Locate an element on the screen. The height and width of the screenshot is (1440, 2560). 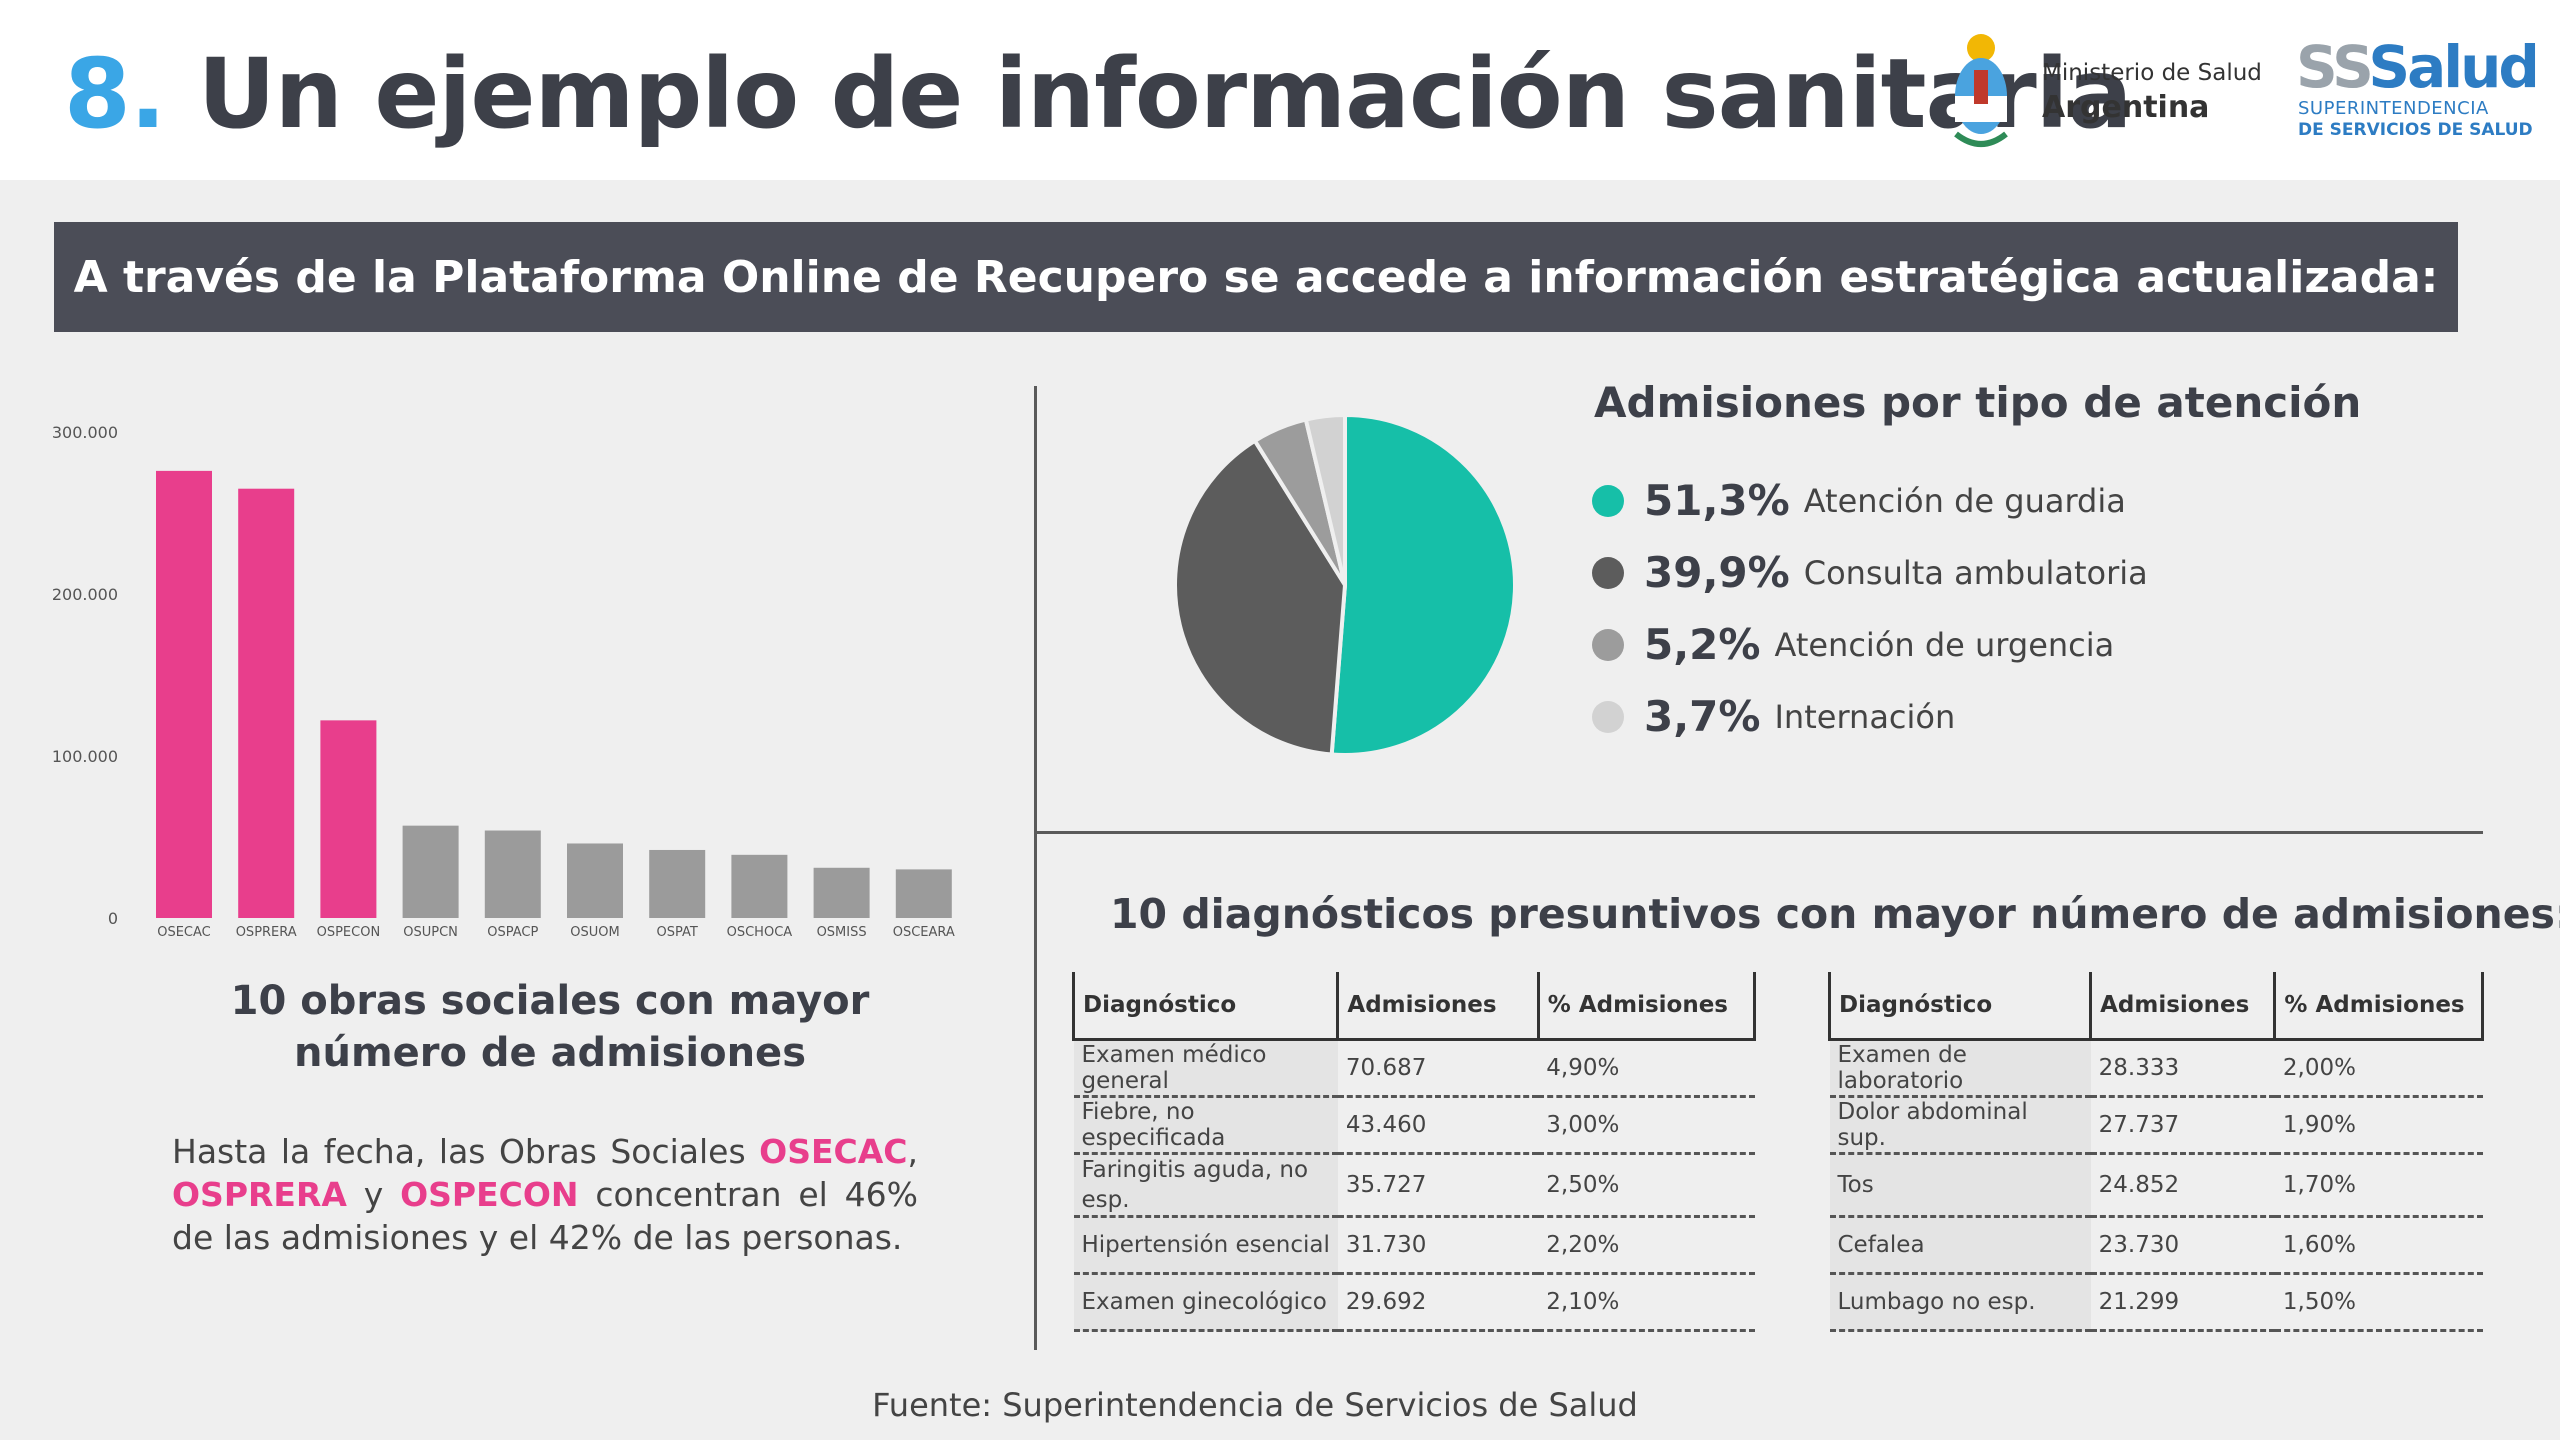
sss-logo-line2: SUPERINTENDENCIA is located at coordinates (2393, 108).